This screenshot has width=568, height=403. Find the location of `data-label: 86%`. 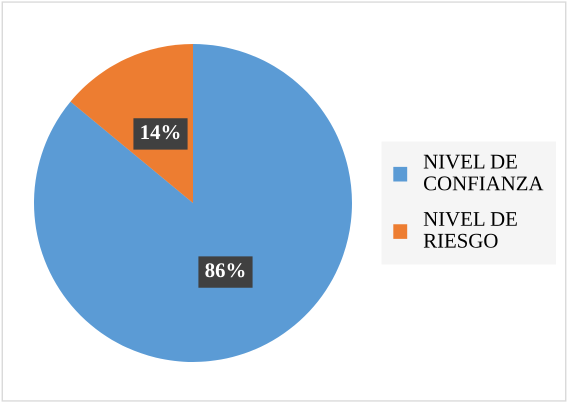

data-label: 86% is located at coordinates (224, 270).